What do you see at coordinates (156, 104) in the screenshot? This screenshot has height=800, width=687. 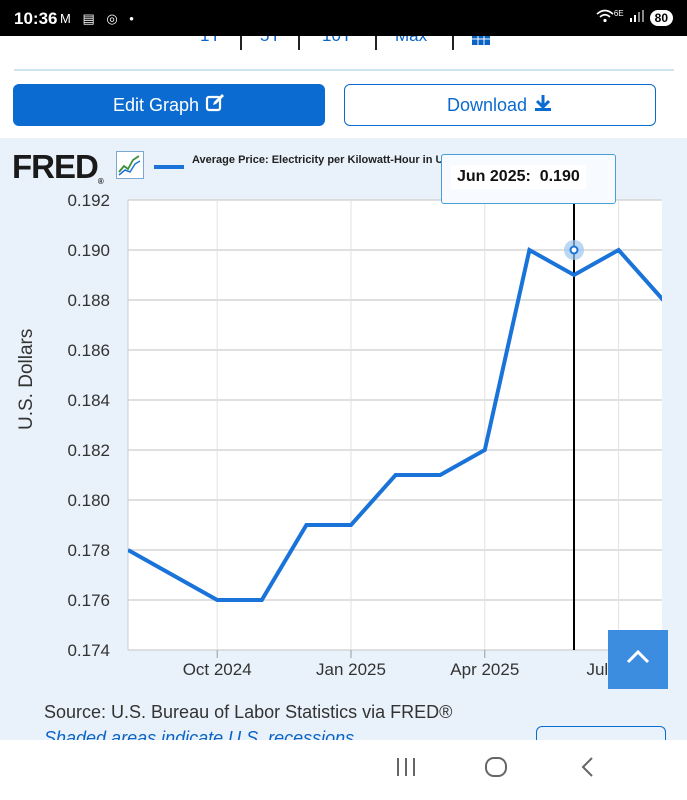 I see `edit-graph-label: Edit Graph` at bounding box center [156, 104].